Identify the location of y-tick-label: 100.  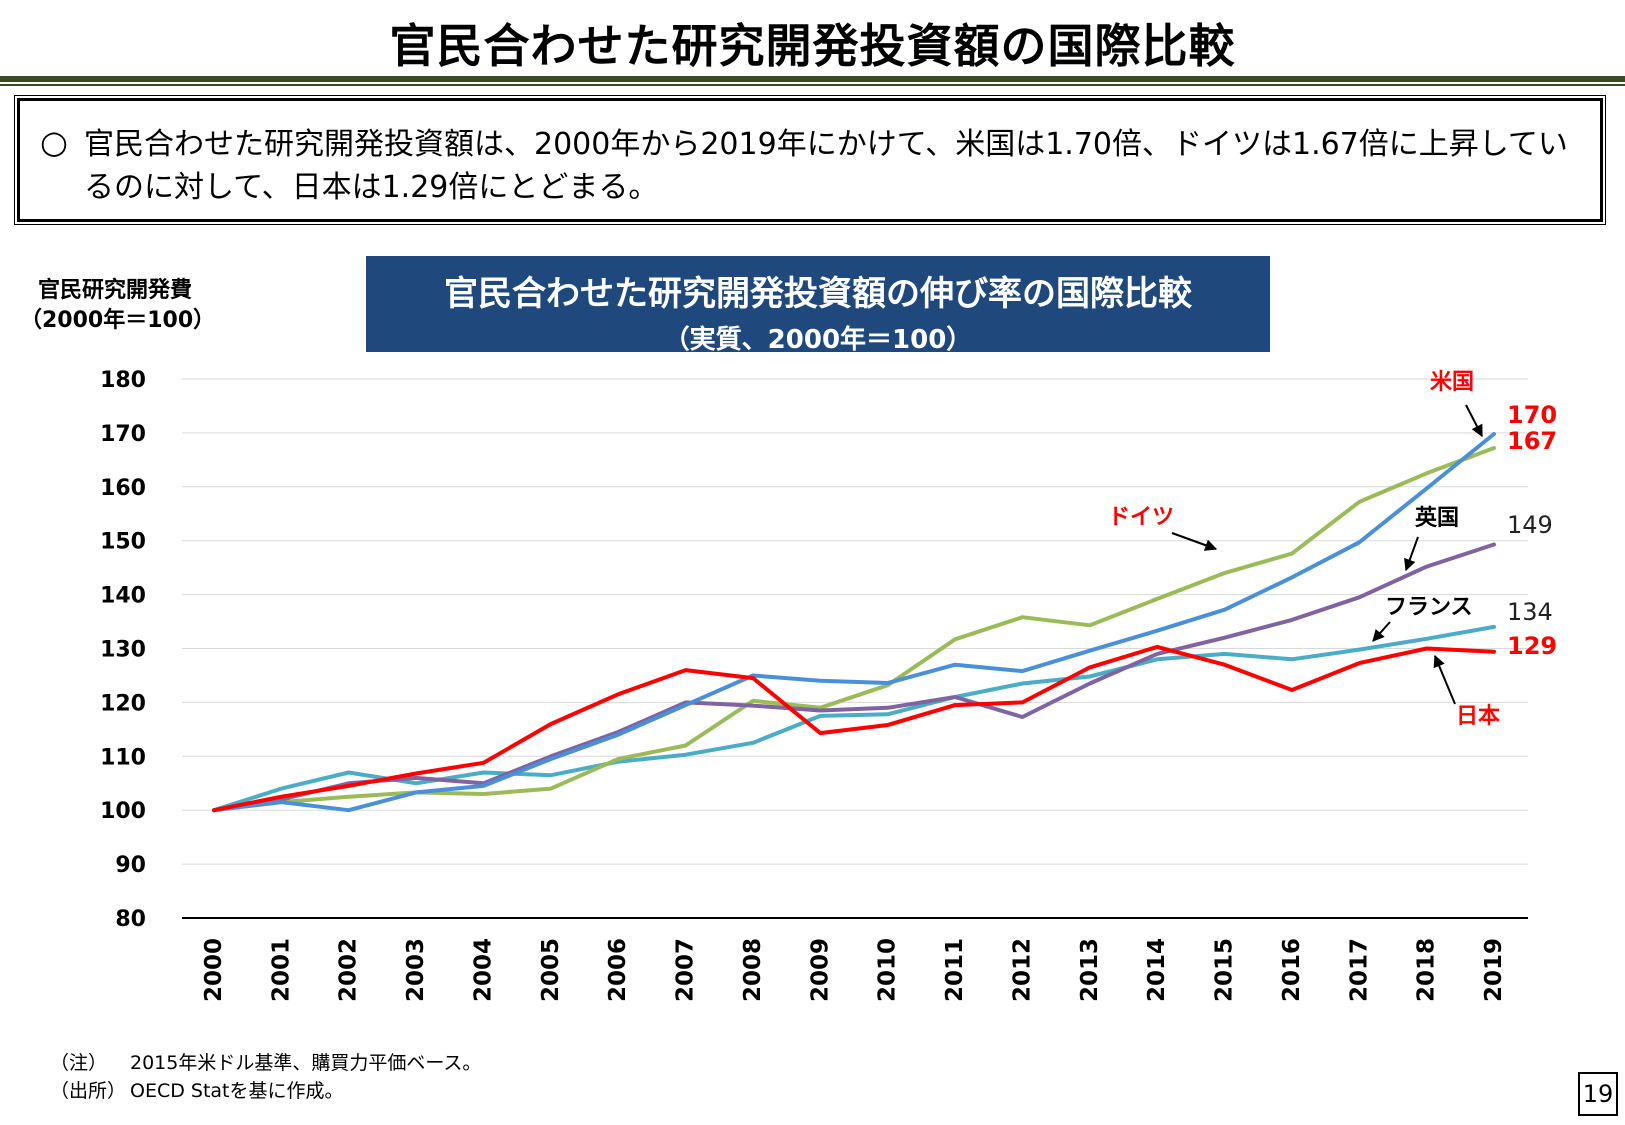
(123, 811).